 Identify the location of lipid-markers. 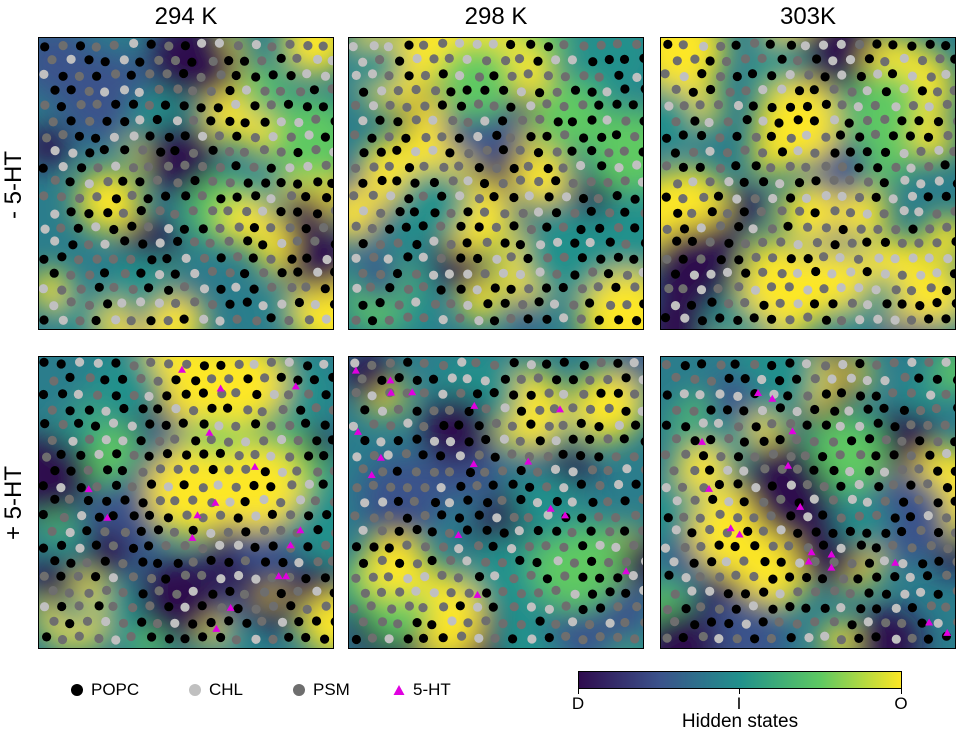
(496, 501).